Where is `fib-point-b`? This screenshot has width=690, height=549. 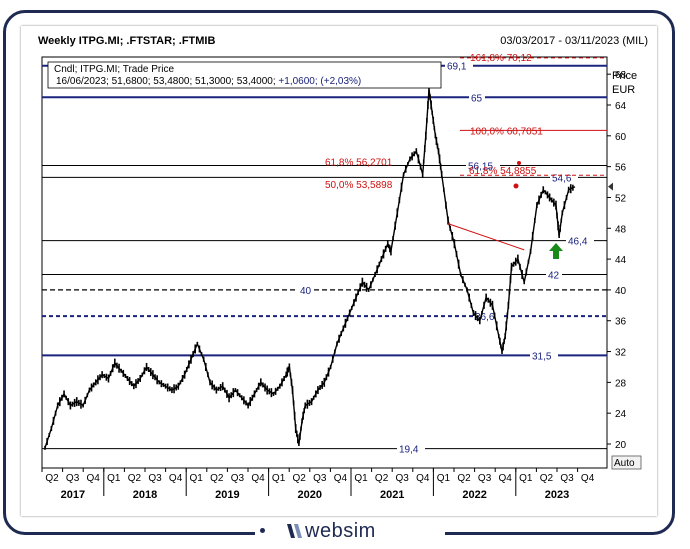 fib-point-b is located at coordinates (519, 163).